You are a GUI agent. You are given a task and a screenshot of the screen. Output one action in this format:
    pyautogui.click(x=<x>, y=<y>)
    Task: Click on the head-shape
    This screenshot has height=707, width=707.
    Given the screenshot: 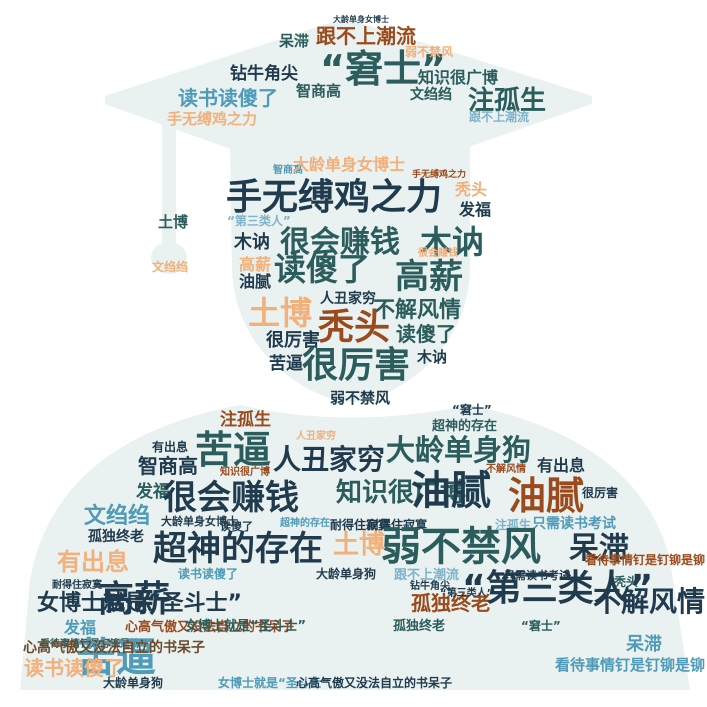 What is the action you would take?
    pyautogui.click(x=350, y=271)
    